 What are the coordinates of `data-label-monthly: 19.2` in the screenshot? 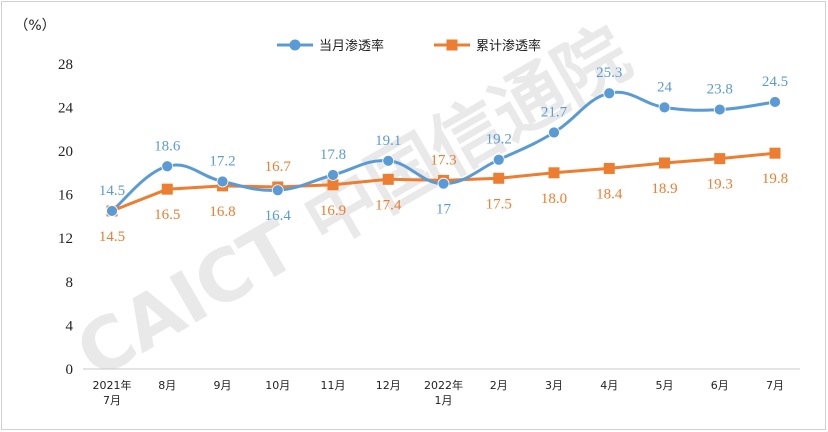 It's located at (499, 140).